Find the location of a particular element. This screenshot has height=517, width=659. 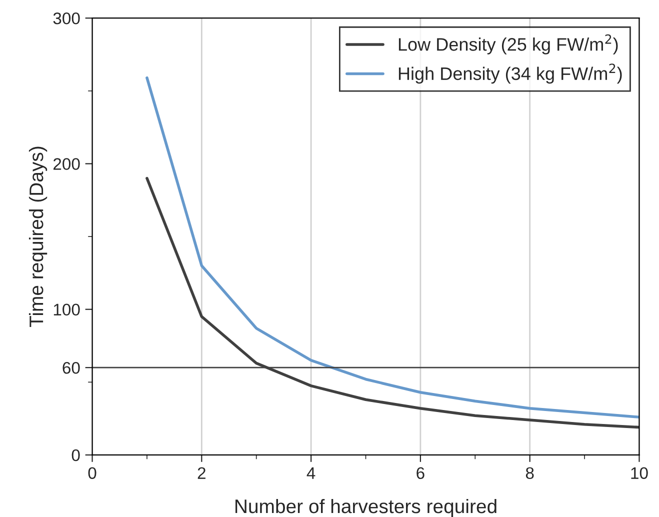

y-tick-label: 60 is located at coordinates (71, 368).